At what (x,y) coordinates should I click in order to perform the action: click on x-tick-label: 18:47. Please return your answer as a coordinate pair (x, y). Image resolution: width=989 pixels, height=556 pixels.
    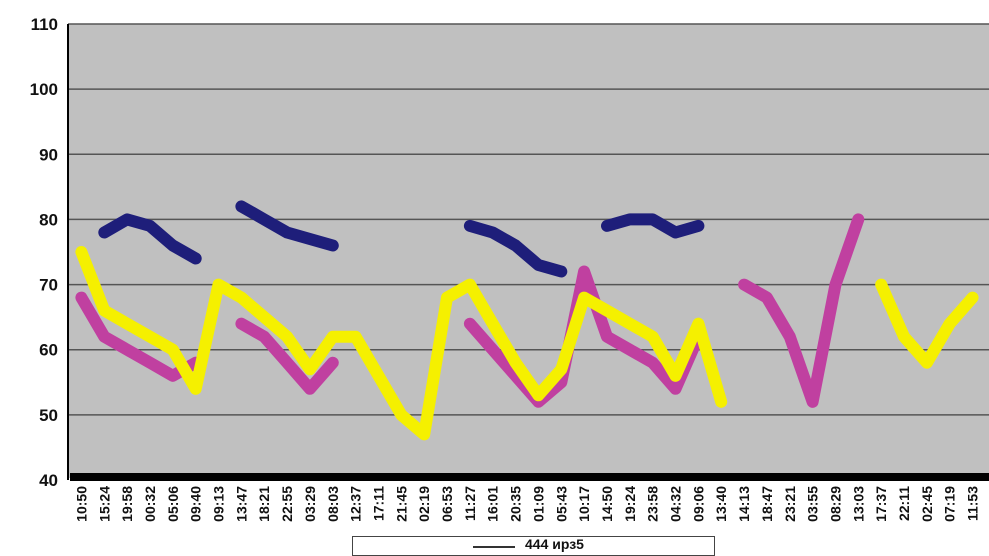
    Looking at the image, I should click on (767, 504).